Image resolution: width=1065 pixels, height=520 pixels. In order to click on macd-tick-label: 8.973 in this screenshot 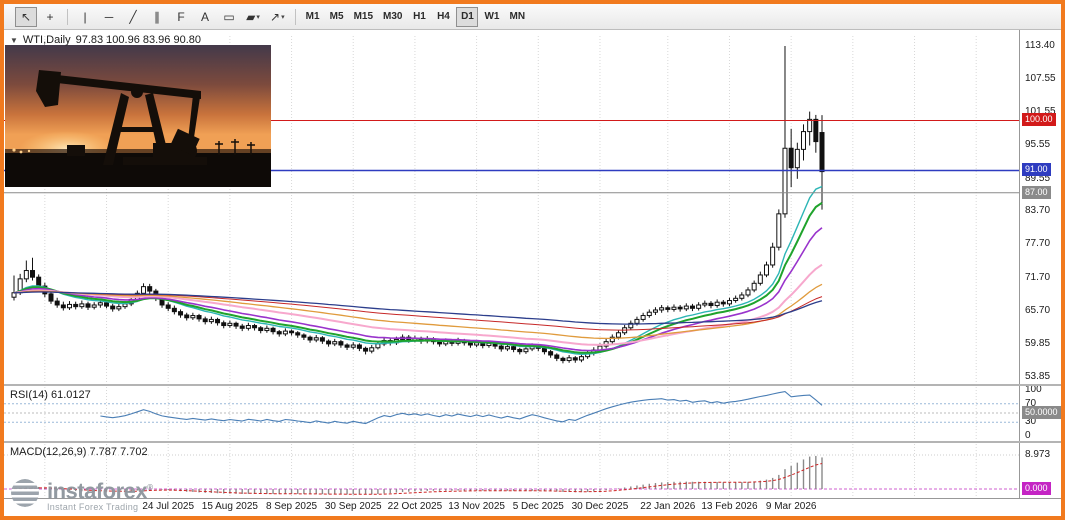, I will do `click(1038, 454)`.